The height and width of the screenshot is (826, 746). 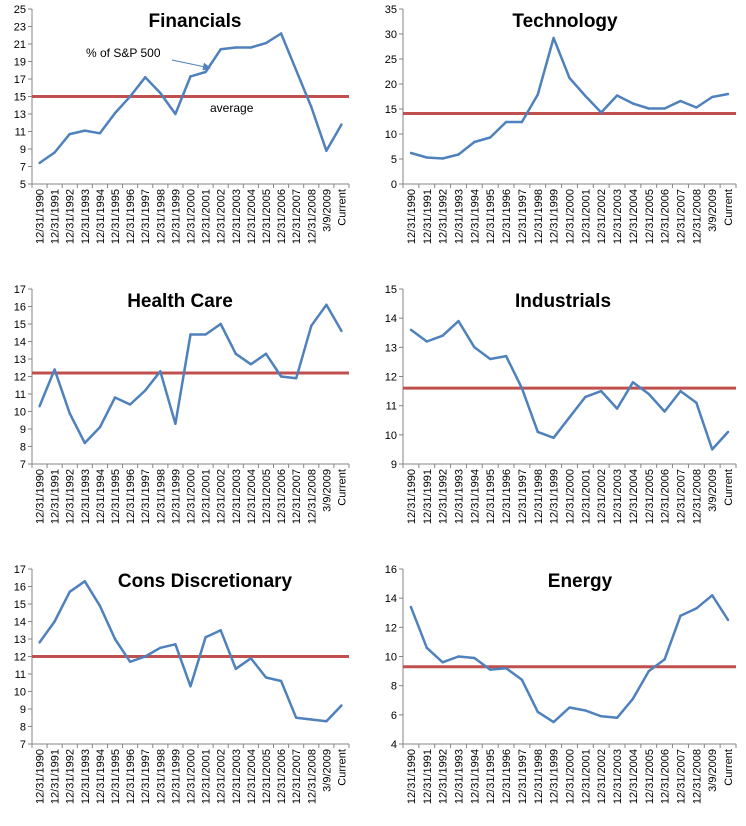 What do you see at coordinates (312, 496) in the screenshot?
I see `x-tick-label: 12/31/2008` at bounding box center [312, 496].